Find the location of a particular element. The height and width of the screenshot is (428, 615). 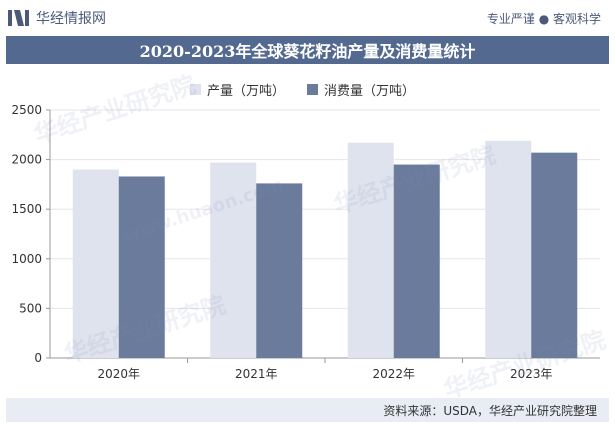

x-tick-label: 2021年 is located at coordinates (256, 374).